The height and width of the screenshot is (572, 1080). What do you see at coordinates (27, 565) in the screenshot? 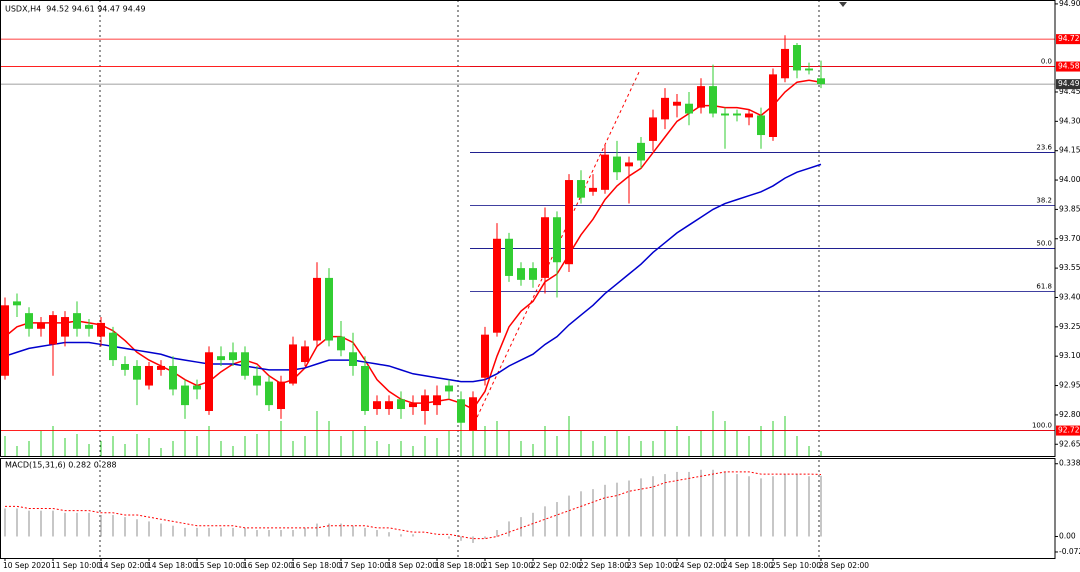
I see `x-tick-label: 10 Sep 2020` at bounding box center [27, 565].